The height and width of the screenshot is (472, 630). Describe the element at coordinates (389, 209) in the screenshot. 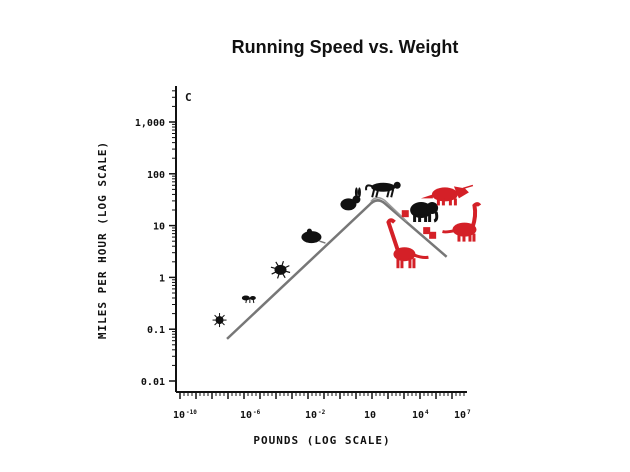

I see `trend-curve-band` at that location.